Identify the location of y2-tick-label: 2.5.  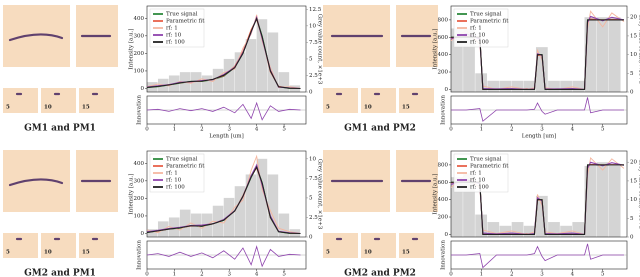
(313, 76).